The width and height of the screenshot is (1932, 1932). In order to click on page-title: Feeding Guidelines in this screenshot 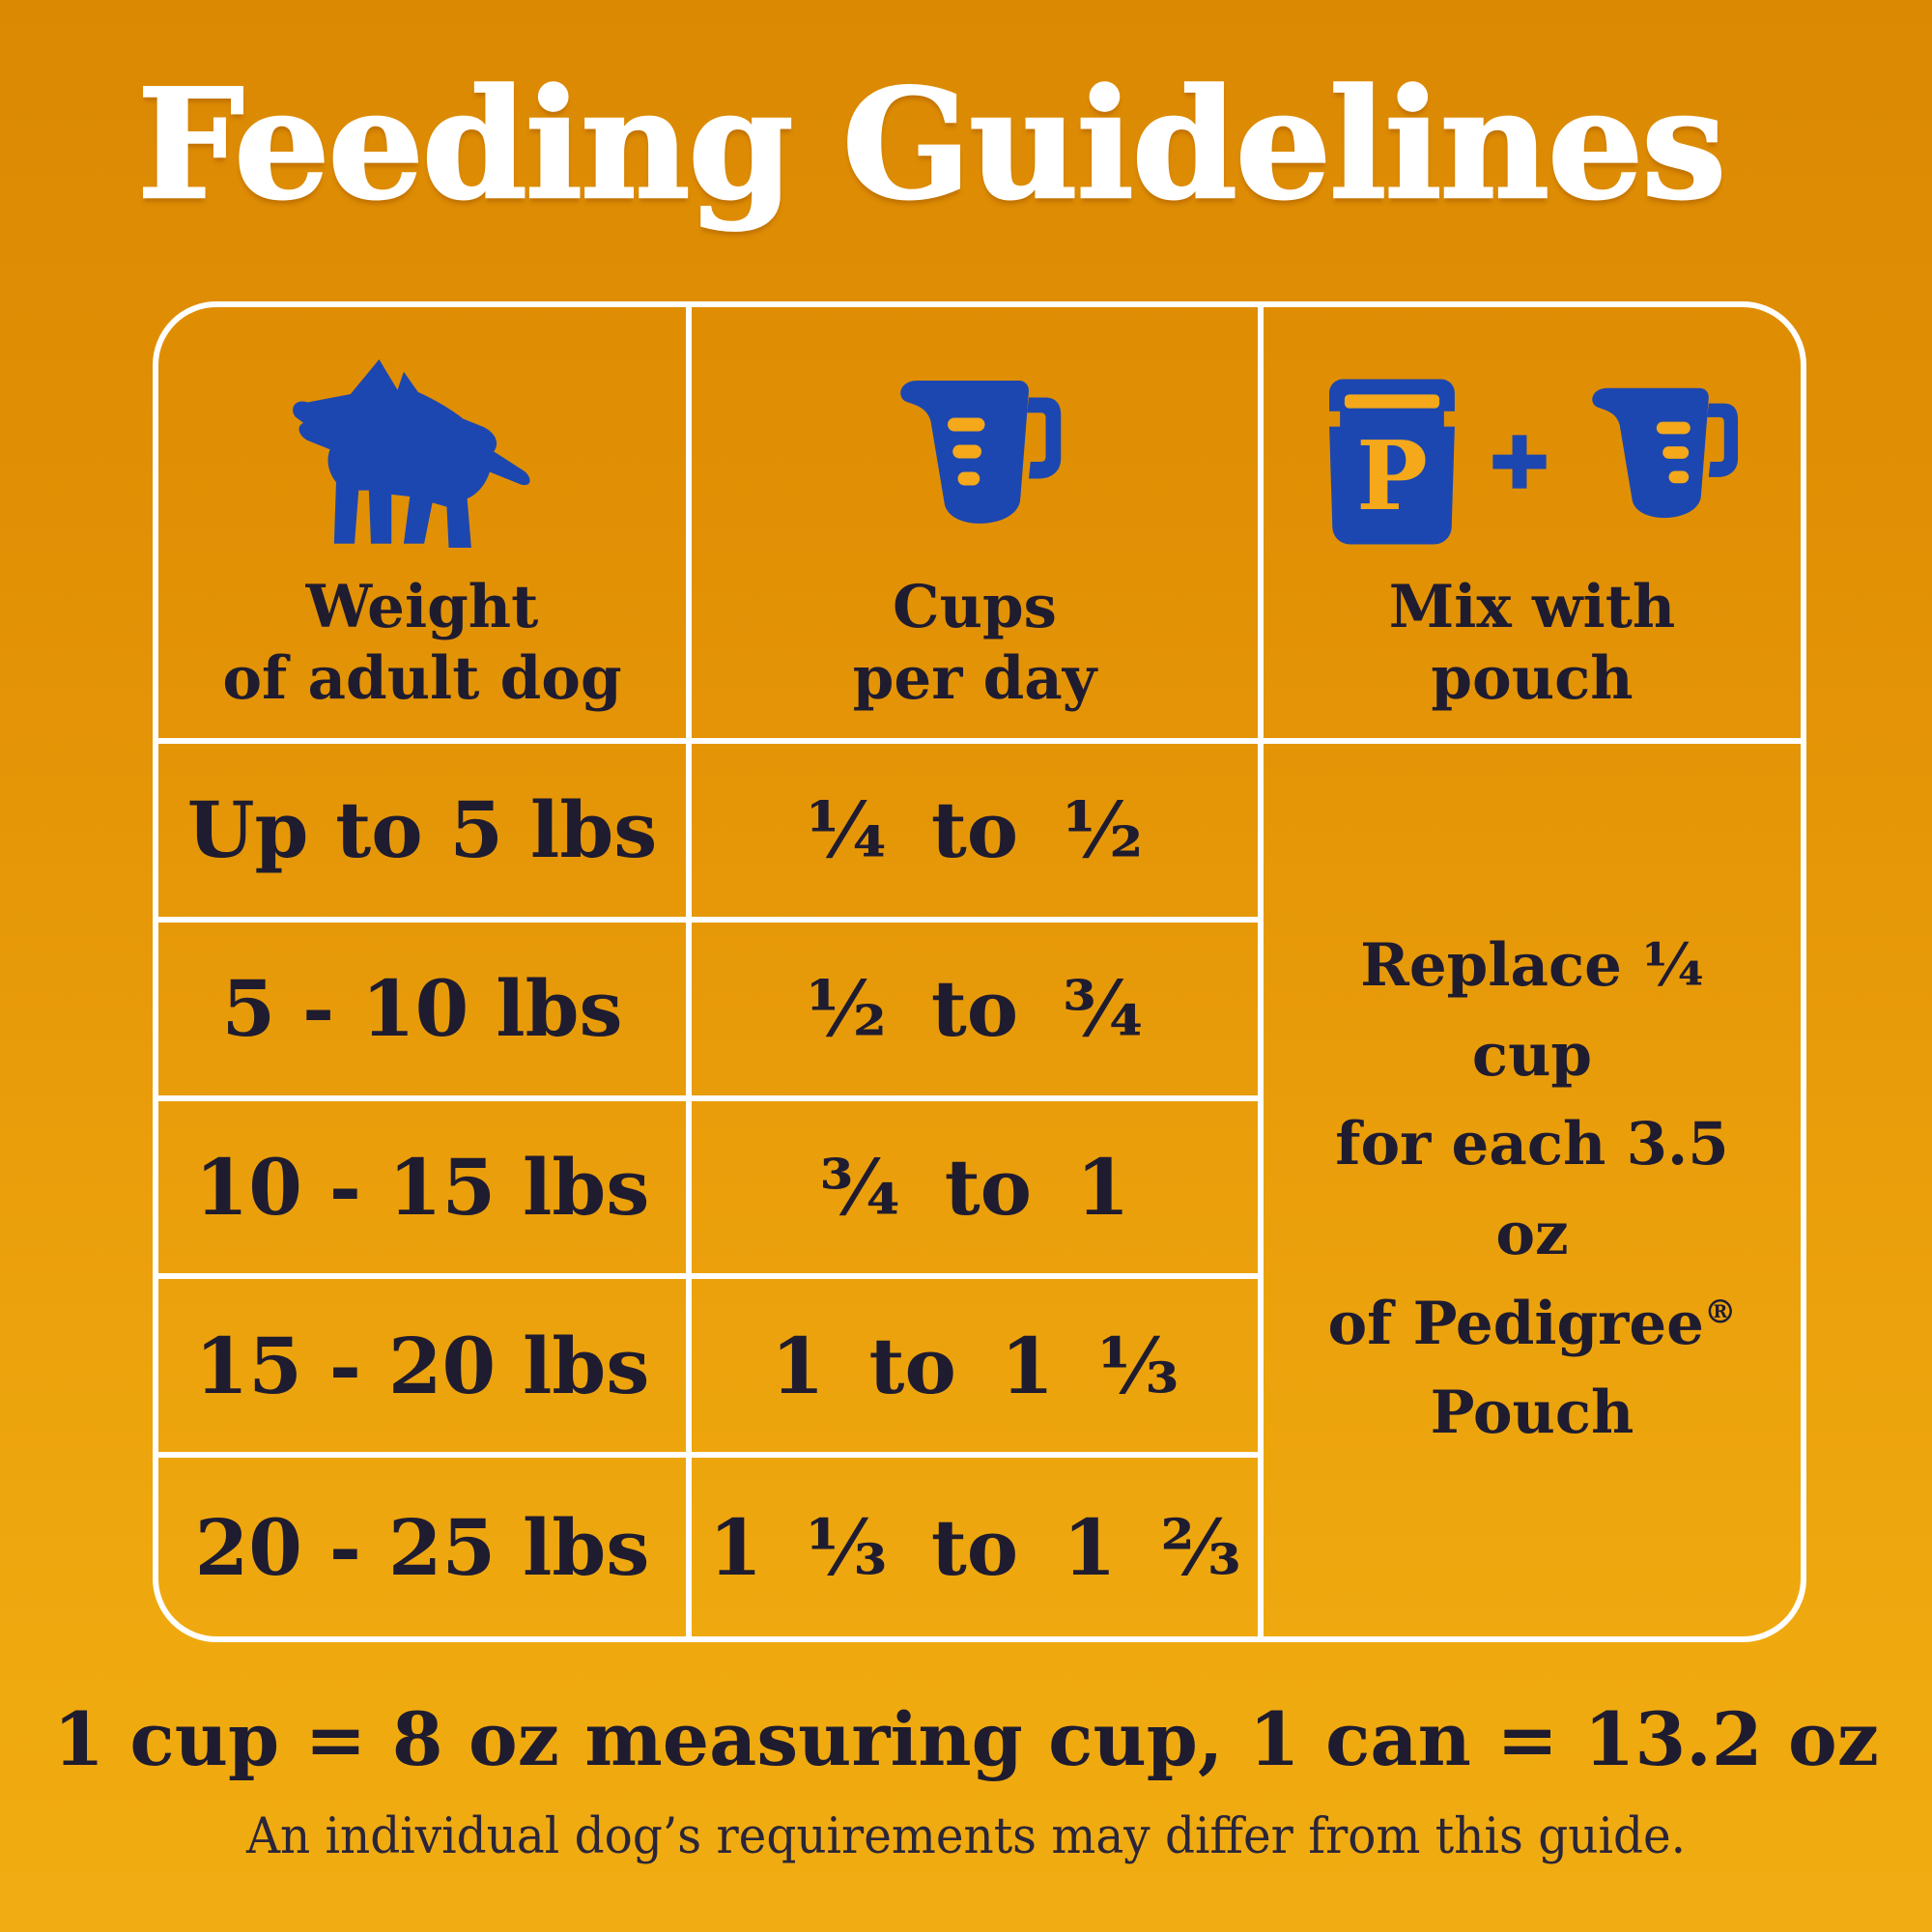, I will do `click(932, 145)`.